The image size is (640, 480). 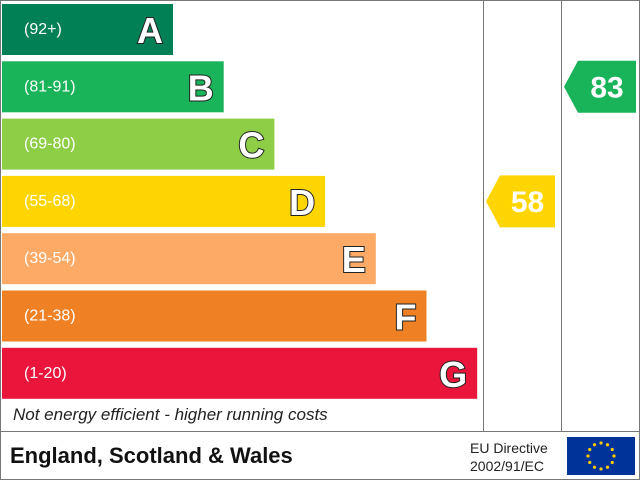 What do you see at coordinates (164, 201) in the screenshot?
I see `band-bar-d` at bounding box center [164, 201].